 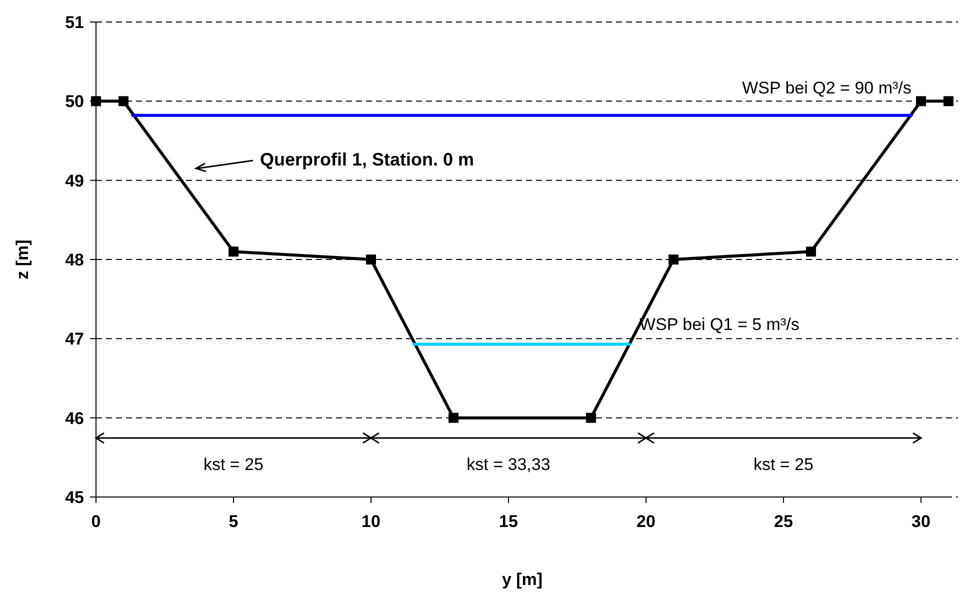 I want to click on x-tick-label: 5, so click(x=233, y=521).